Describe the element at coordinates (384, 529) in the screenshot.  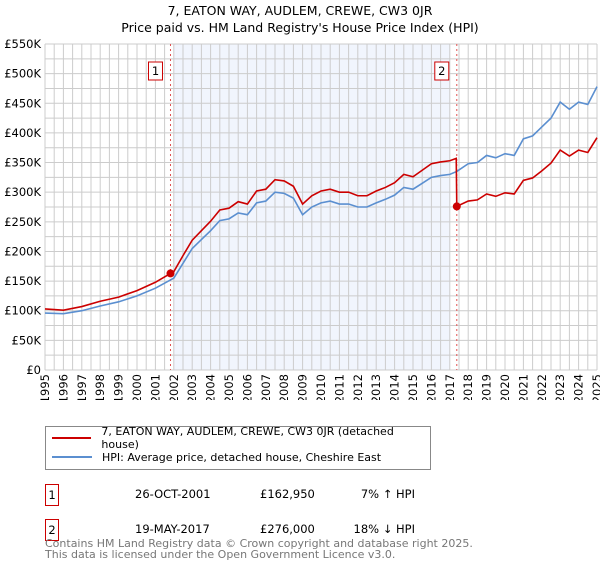
I see `transaction-hpi: 18% ↓ HPI` at that location.